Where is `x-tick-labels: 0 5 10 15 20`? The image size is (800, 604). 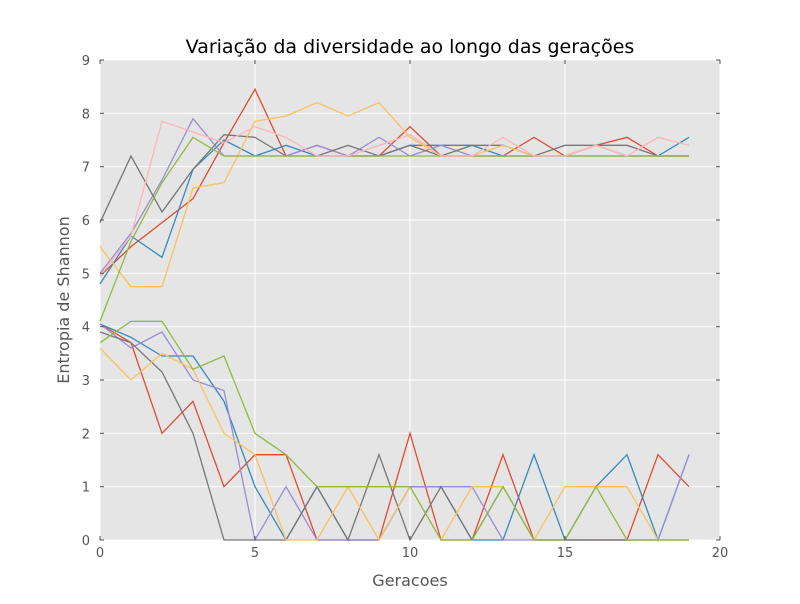
x-tick-labels: 0 5 10 15 20 is located at coordinates (412, 553).